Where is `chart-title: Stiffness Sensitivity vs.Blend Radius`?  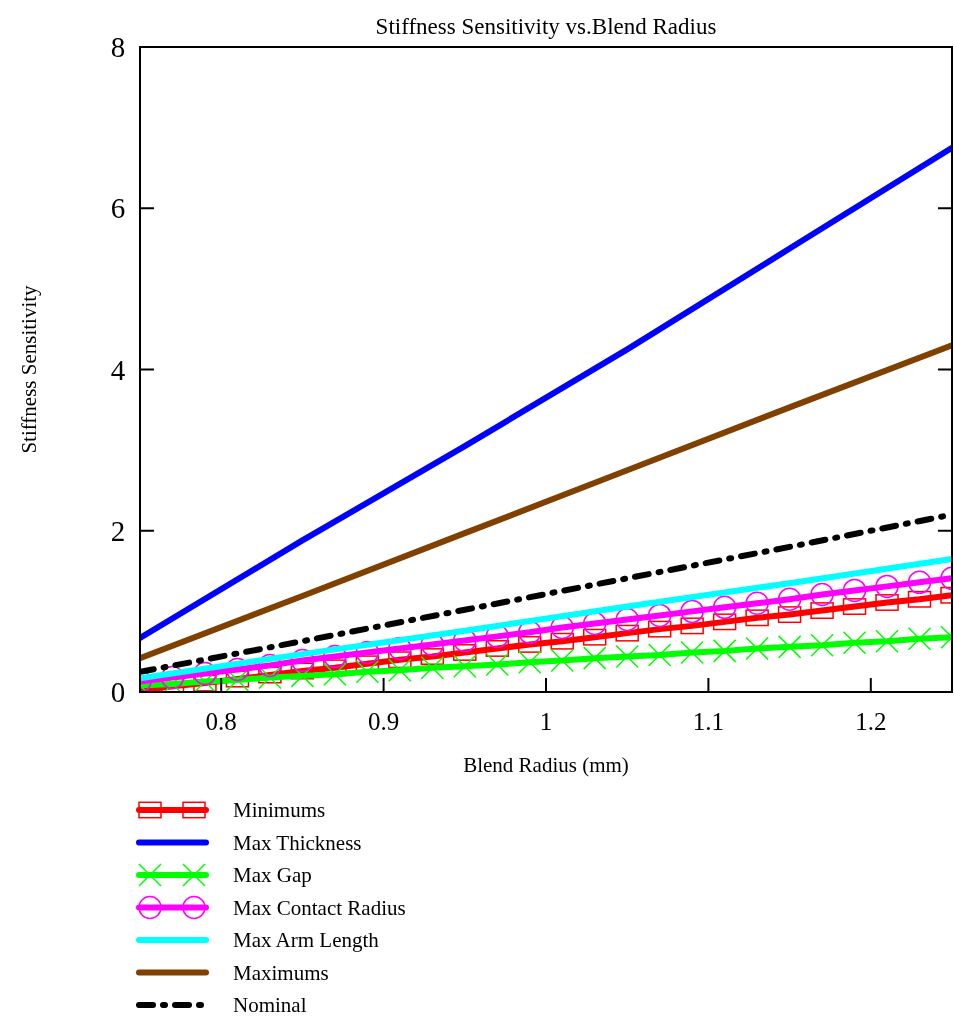
chart-title: Stiffness Sensitivity vs.Blend Radius is located at coordinates (546, 26).